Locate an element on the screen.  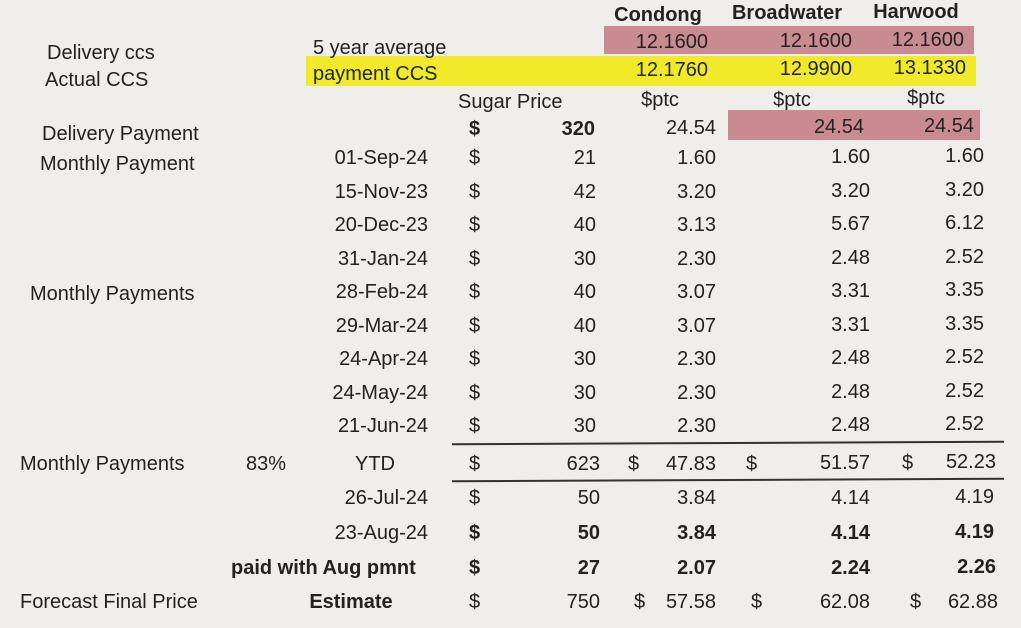
label-monthly-payments-mid: Monthly Payments is located at coordinates (112, 294).